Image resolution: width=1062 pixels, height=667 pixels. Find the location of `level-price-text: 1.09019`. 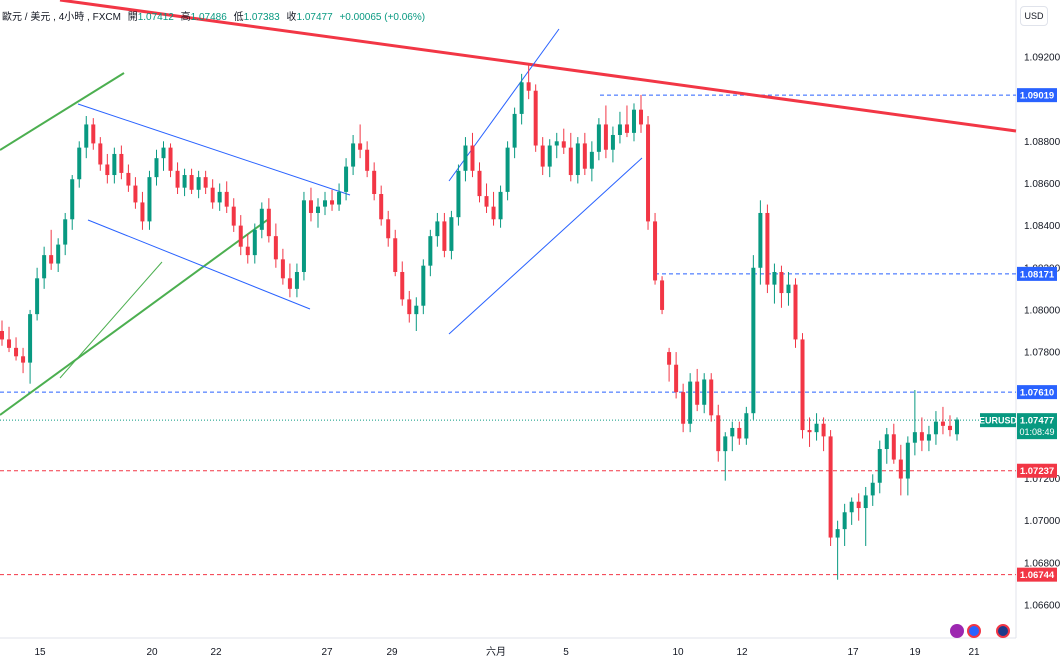

level-price-text: 1.09019 is located at coordinates (1037, 96).